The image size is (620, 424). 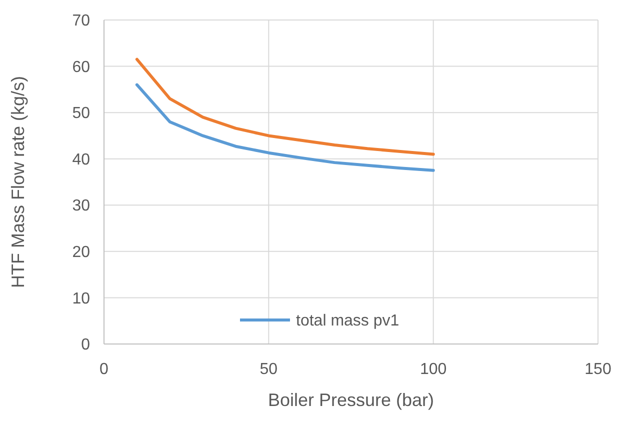 What do you see at coordinates (81, 299) in the screenshot?
I see `y-tick-label: 10` at bounding box center [81, 299].